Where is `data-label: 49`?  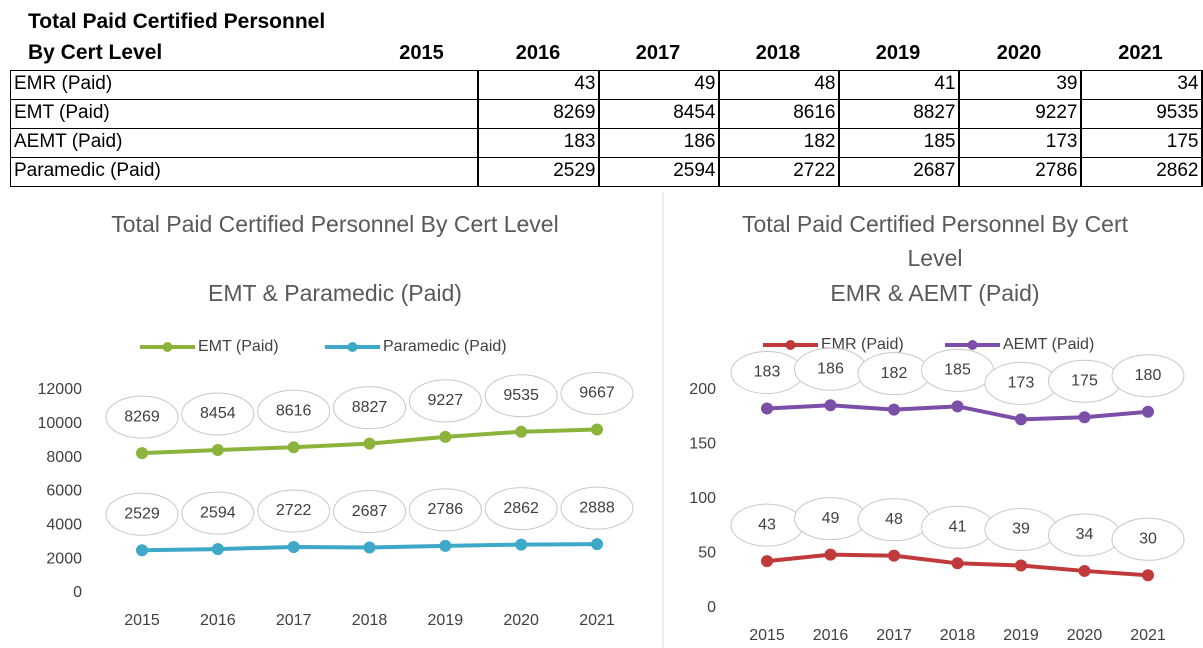
data-label: 49 is located at coordinates (831, 518).